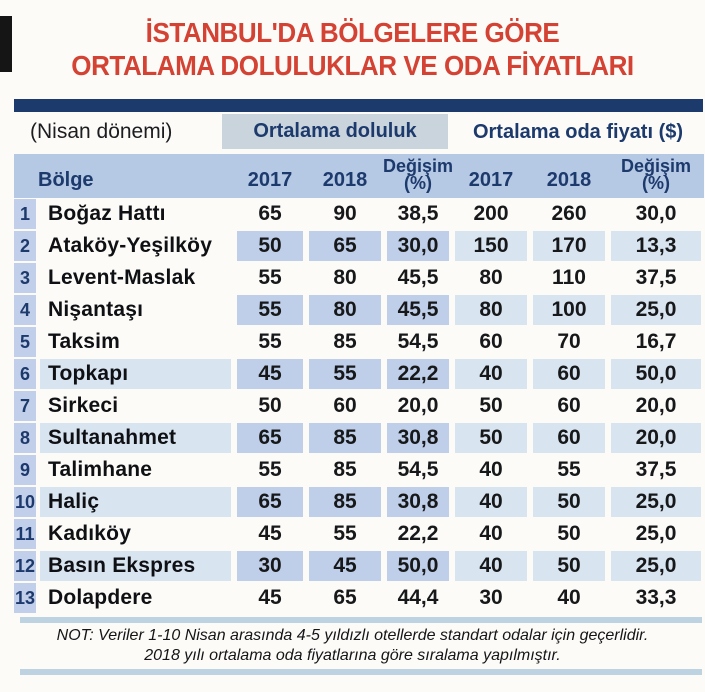 This screenshot has width=705, height=692. I want to click on table-row: 4 Nişantaşı 55 80 45,5 80 100 25,0, so click(359, 310).